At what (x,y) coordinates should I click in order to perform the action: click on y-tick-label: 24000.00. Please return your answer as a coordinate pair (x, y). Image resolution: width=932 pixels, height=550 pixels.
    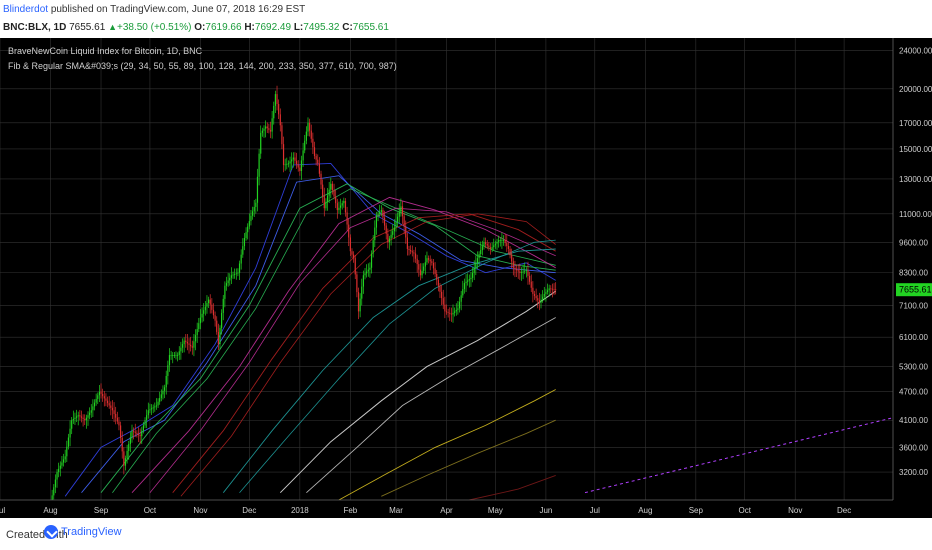
    Looking at the image, I should click on (915, 51).